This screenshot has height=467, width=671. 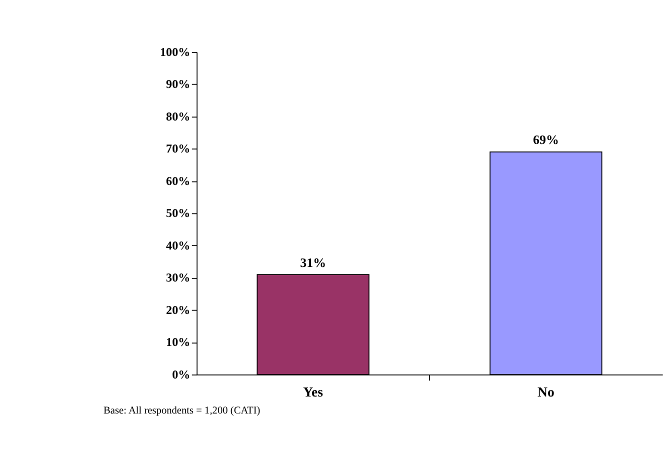 I want to click on y-tick-label: 30%, so click(x=178, y=277).